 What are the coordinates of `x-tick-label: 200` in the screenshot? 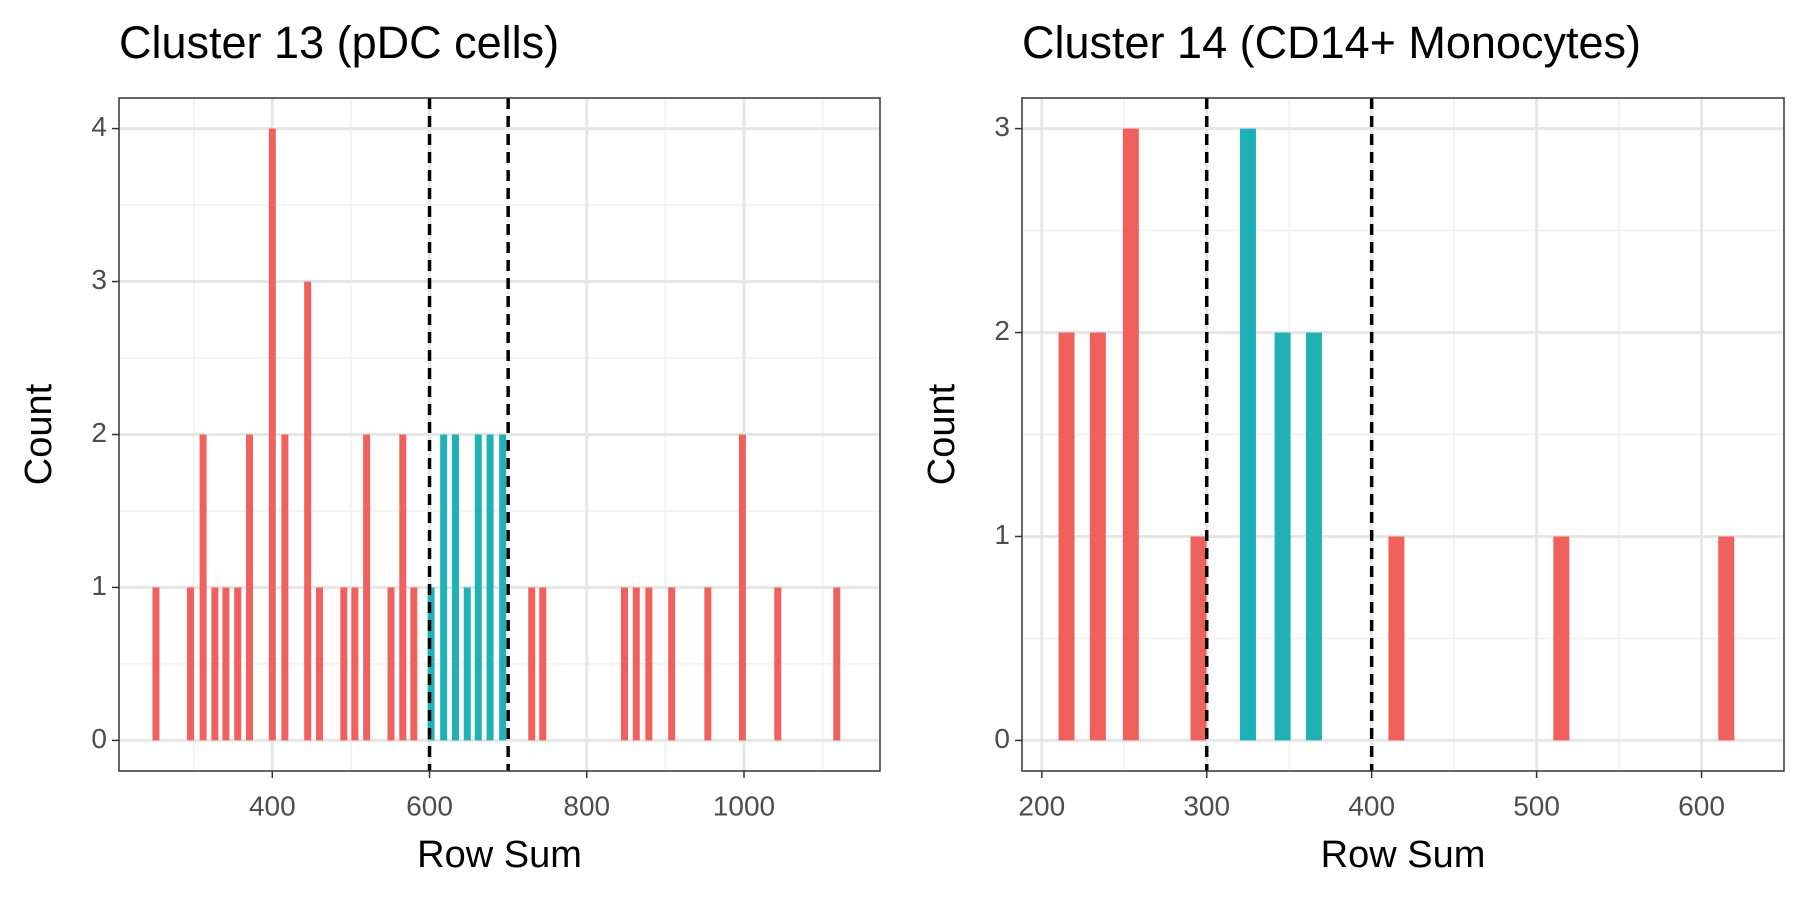 It's located at (1041, 805).